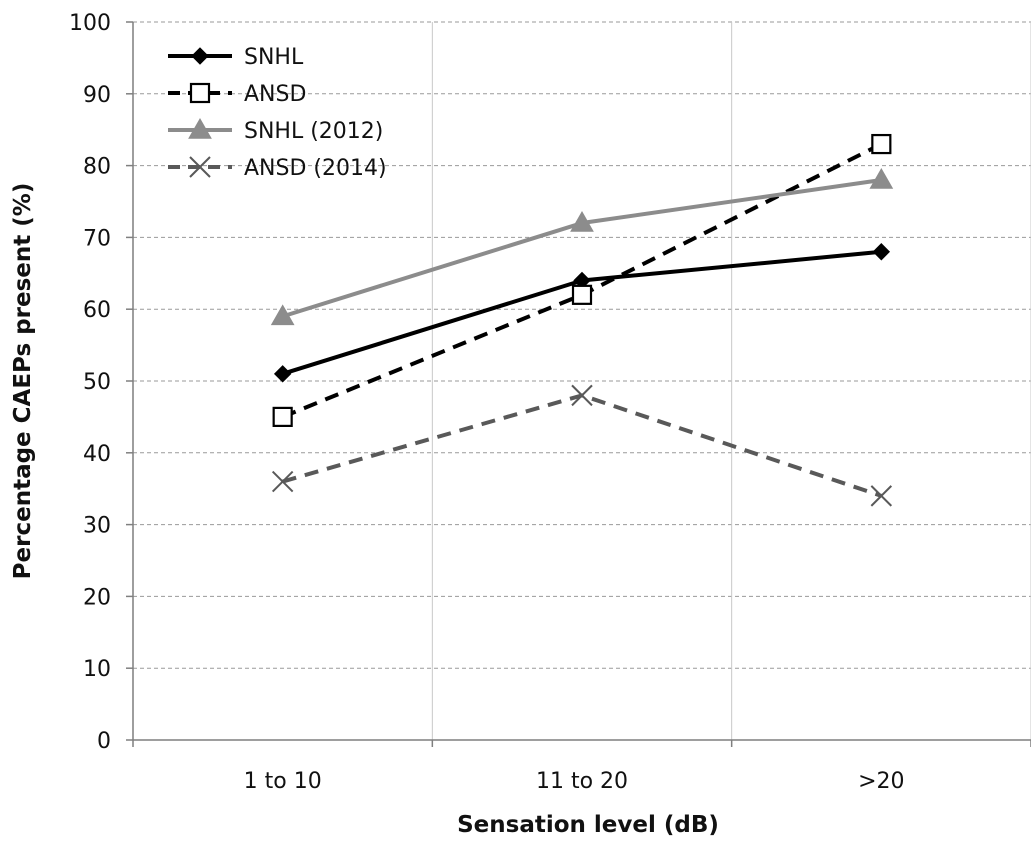 This screenshot has width=1031, height=844. Describe the element at coordinates (237, 94) in the screenshot. I see `legend-item-ansd: ANSD` at that location.